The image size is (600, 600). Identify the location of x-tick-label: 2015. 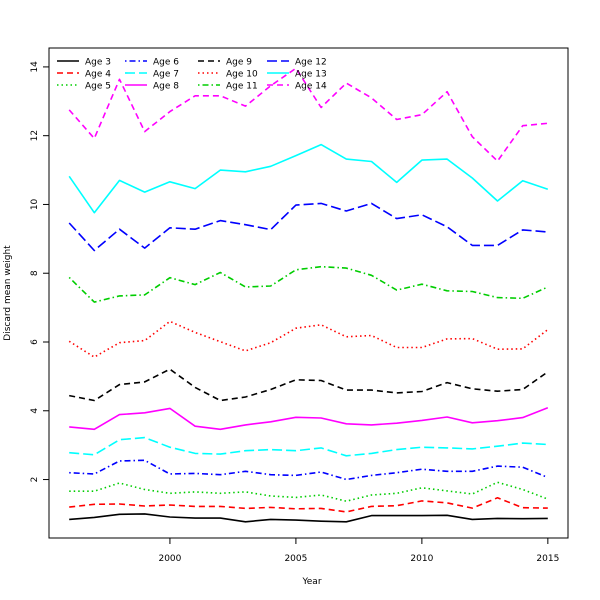
(547, 559).